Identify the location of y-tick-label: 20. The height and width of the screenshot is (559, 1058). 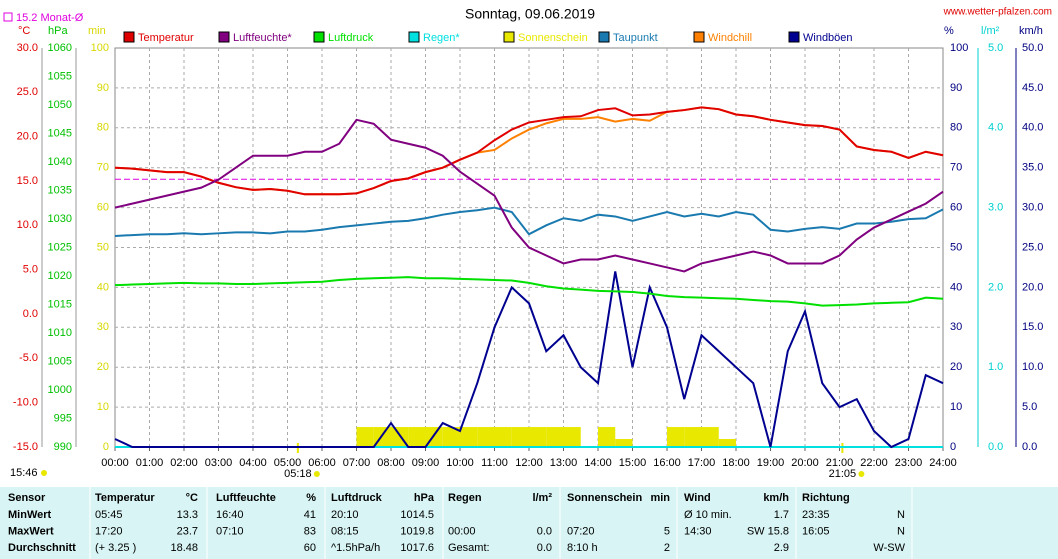
(103, 367).